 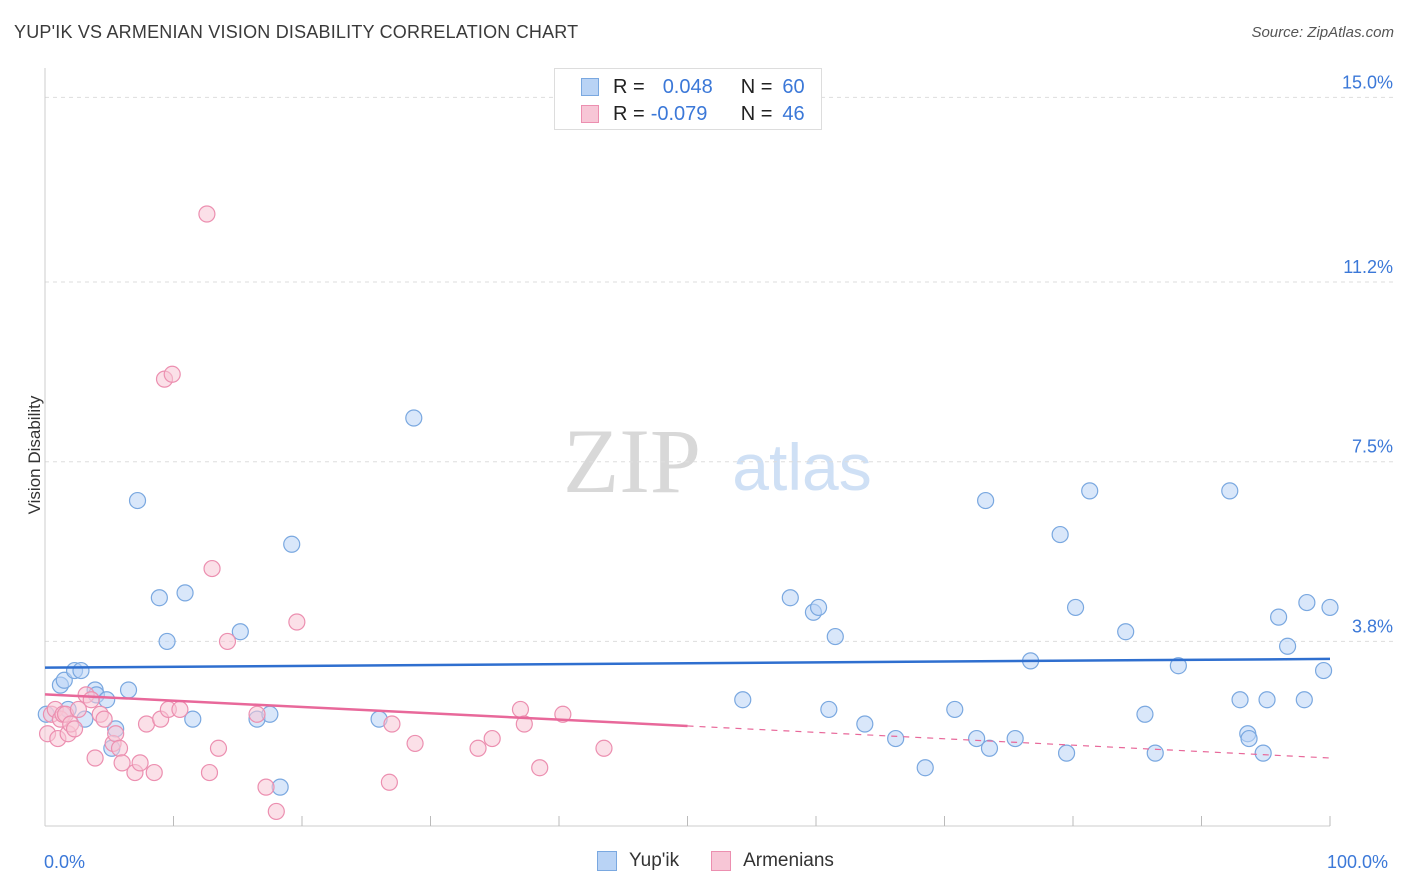 What do you see at coordinates (801, 467) in the screenshot?
I see `watermark-atlas: atlas` at bounding box center [801, 467].